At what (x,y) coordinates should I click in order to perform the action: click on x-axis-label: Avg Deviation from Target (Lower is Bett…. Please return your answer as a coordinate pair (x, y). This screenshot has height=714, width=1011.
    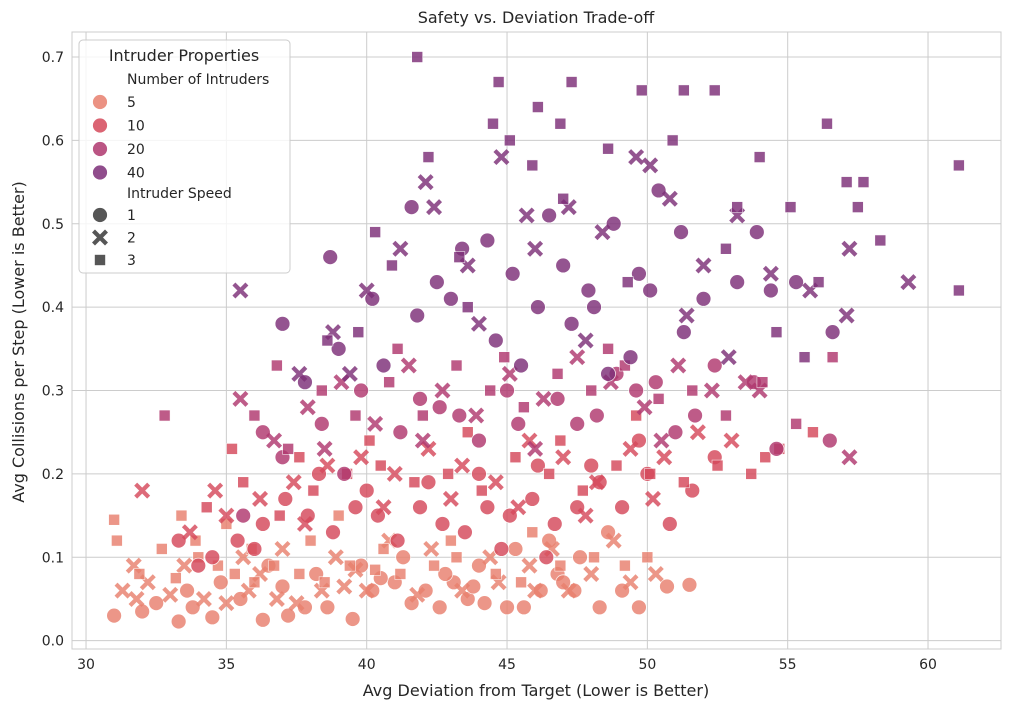
    Looking at the image, I should click on (536, 690).